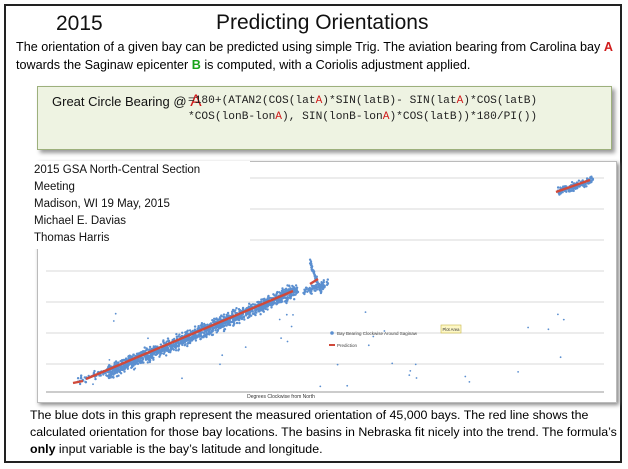 This screenshot has height=469, width=628. I want to click on author-2: Thomas Harris, so click(72, 238).